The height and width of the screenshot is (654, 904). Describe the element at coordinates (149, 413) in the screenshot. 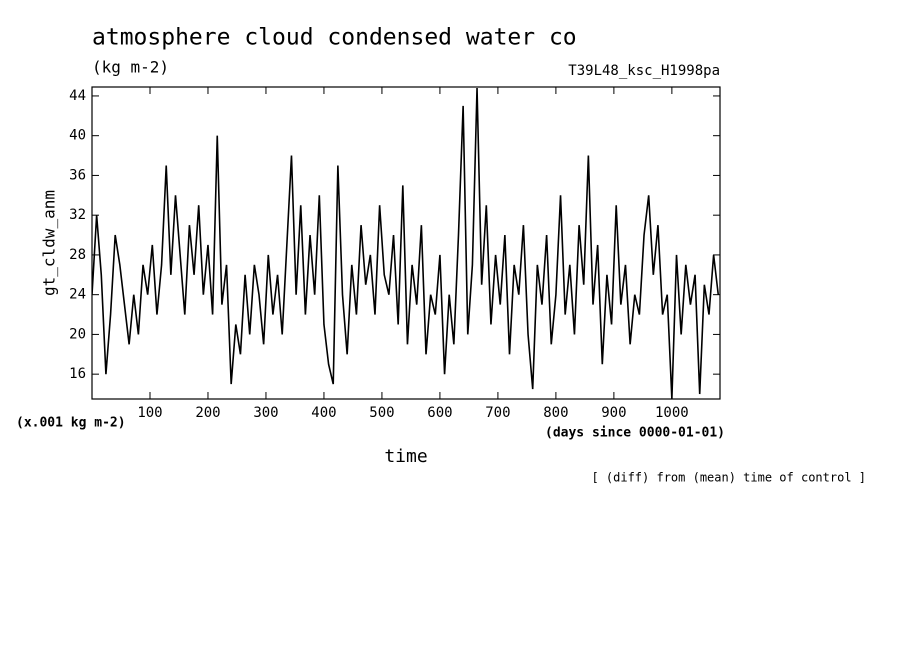

I see `x-tick-label: 100` at that location.